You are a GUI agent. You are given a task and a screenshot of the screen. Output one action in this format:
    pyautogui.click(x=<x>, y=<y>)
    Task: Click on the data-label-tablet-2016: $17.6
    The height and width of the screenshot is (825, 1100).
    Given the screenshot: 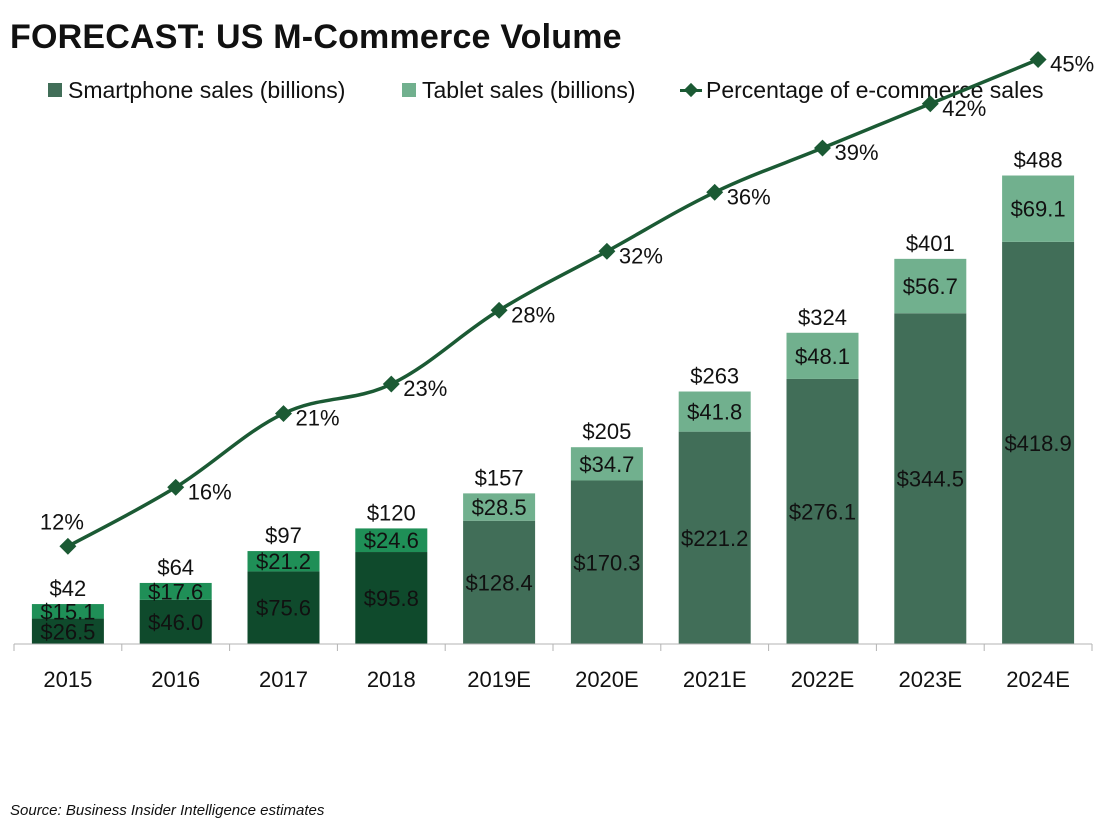 What is the action you would take?
    pyautogui.click(x=175, y=591)
    